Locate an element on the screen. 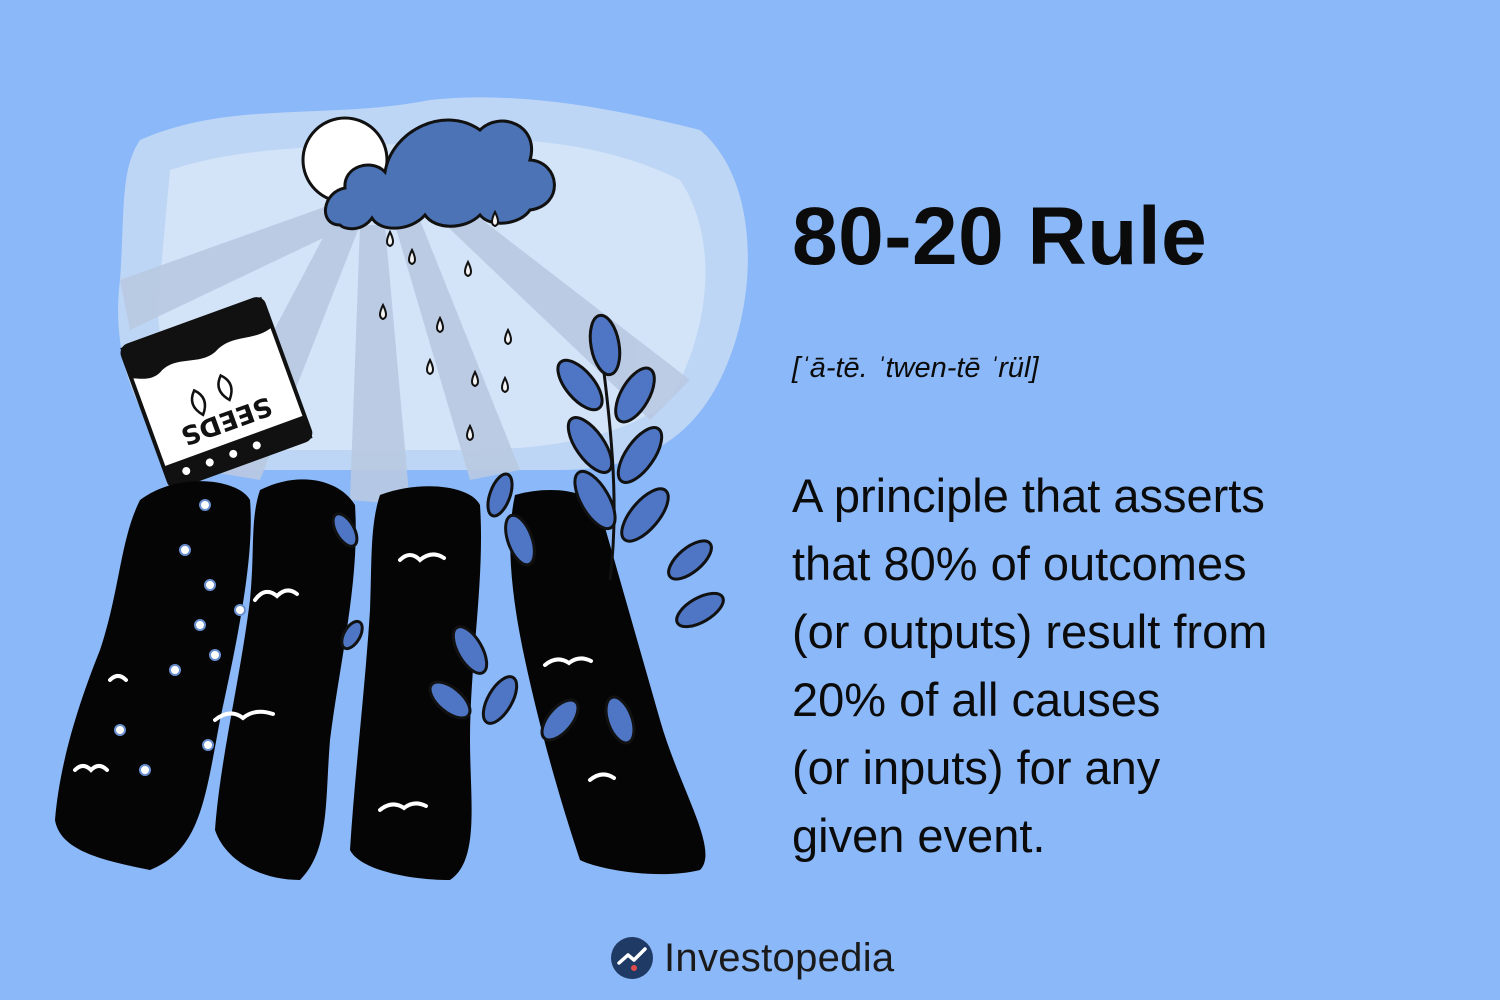  pebbles is located at coordinates (180, 637).